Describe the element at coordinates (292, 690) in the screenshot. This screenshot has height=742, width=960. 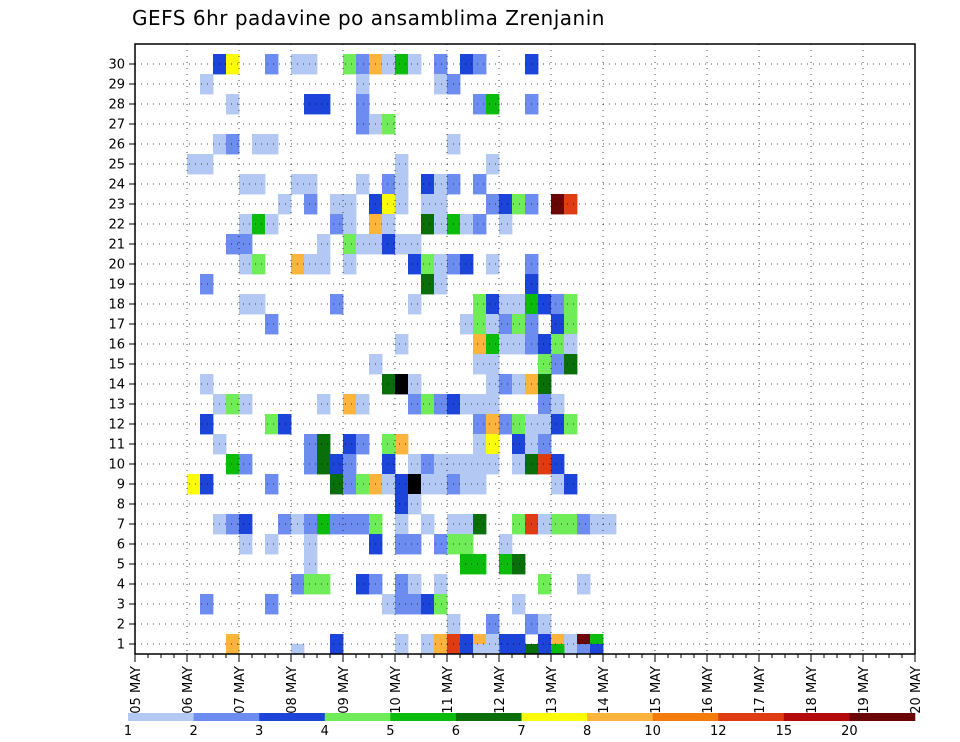
I see `x-tick-label: 08 MAY` at that location.